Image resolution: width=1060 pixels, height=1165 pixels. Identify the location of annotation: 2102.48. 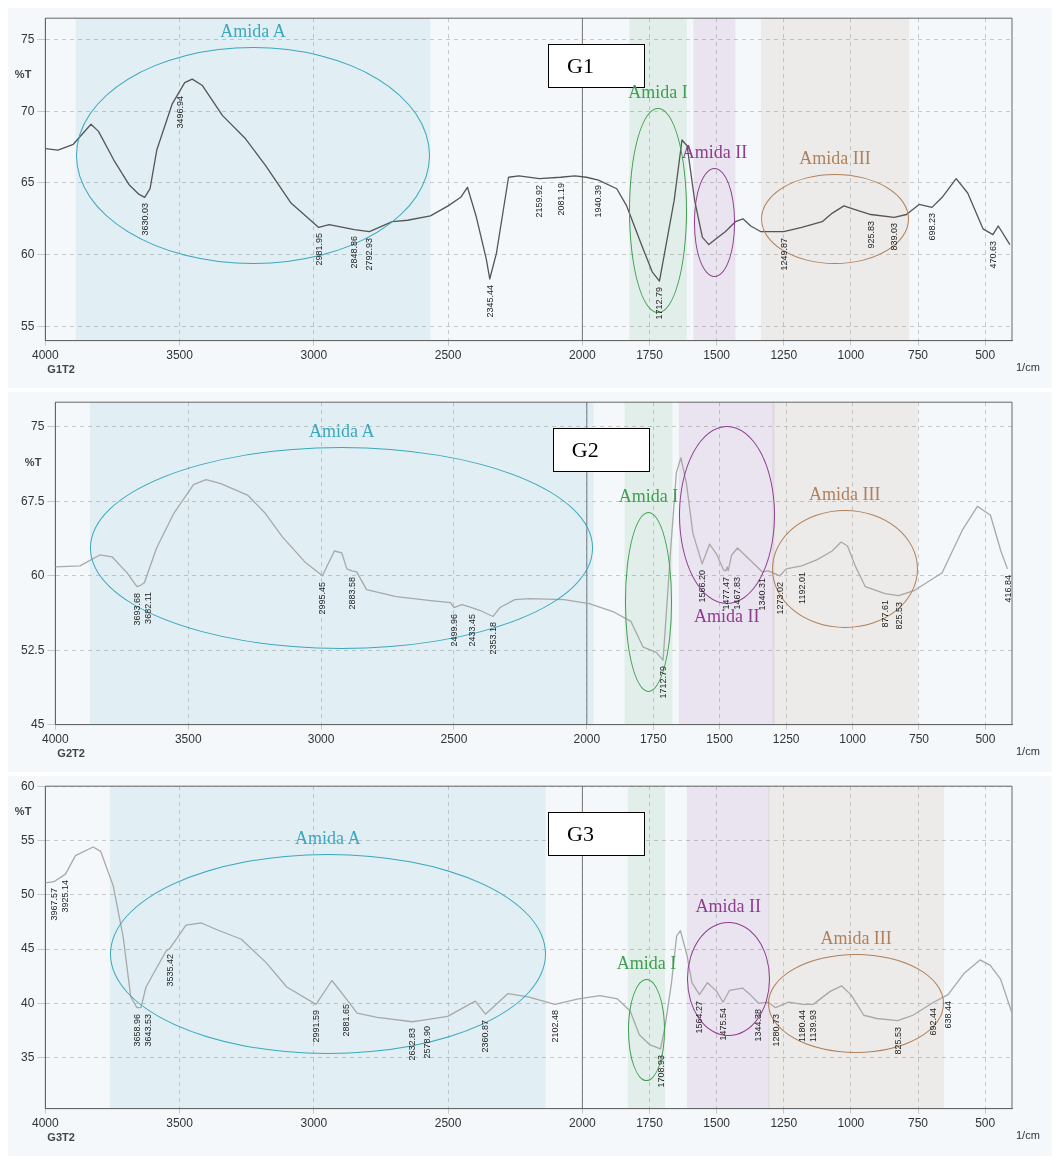
(554, 1026).